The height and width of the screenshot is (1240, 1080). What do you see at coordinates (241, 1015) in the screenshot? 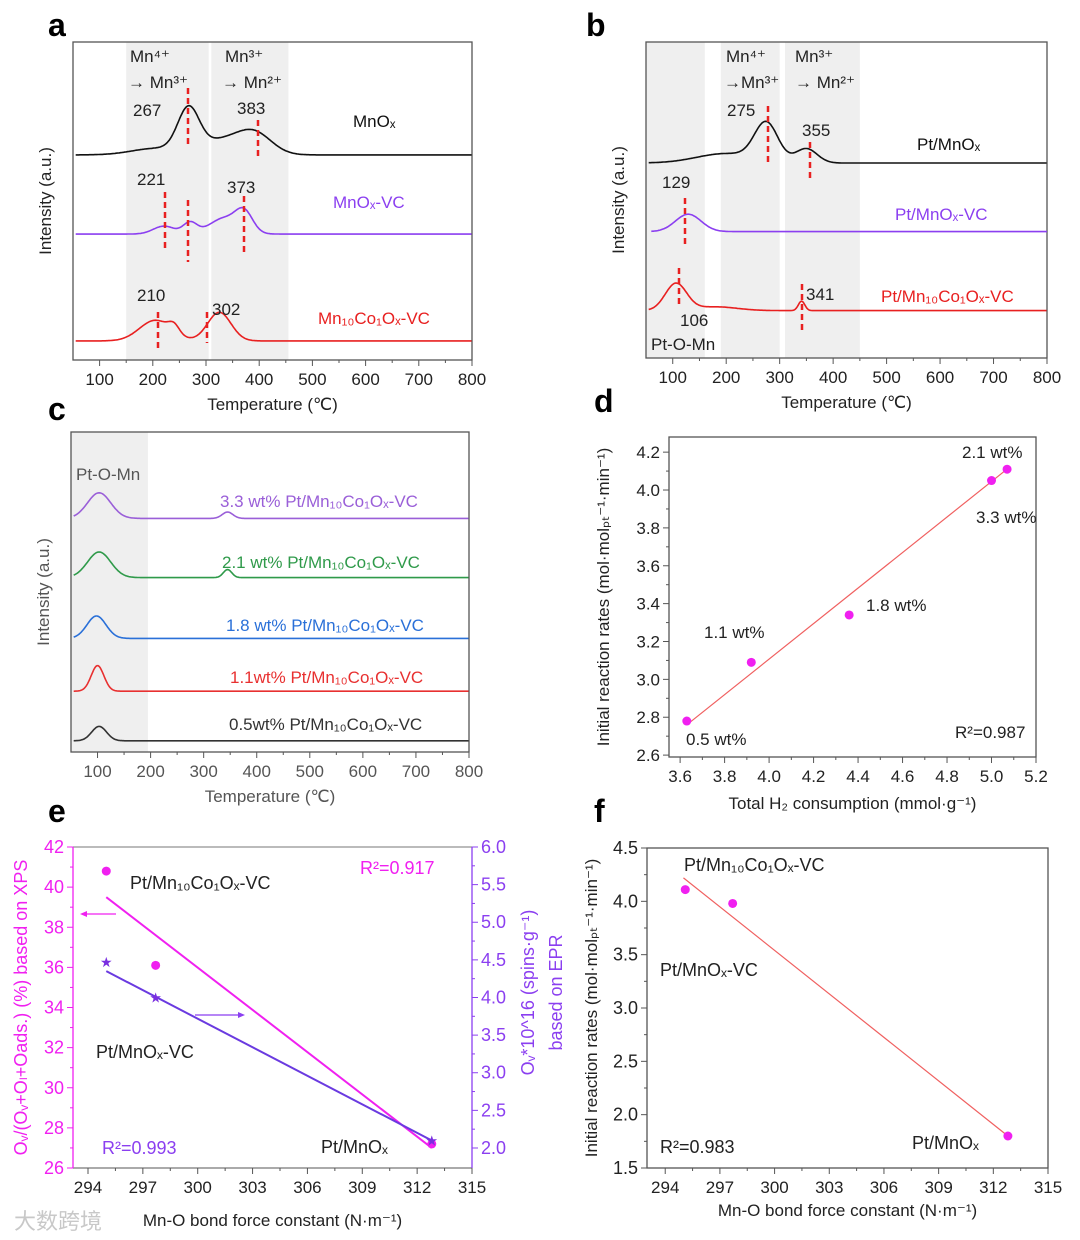
I see `right-arrow-head` at bounding box center [241, 1015].